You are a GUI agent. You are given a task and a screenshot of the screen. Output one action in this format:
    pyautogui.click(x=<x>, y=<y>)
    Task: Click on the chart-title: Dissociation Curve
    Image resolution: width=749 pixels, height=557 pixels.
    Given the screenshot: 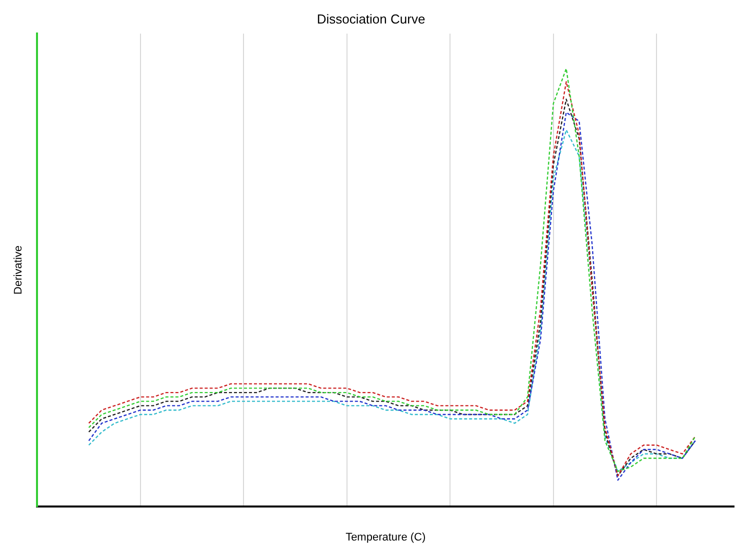 What is the action you would take?
    pyautogui.click(x=371, y=18)
    